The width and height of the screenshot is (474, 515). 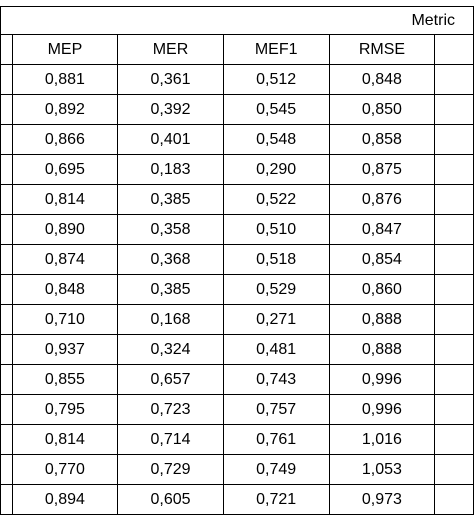 I want to click on table-row: 0,866 0,401 0,548 0,858, so click(x=237, y=139).